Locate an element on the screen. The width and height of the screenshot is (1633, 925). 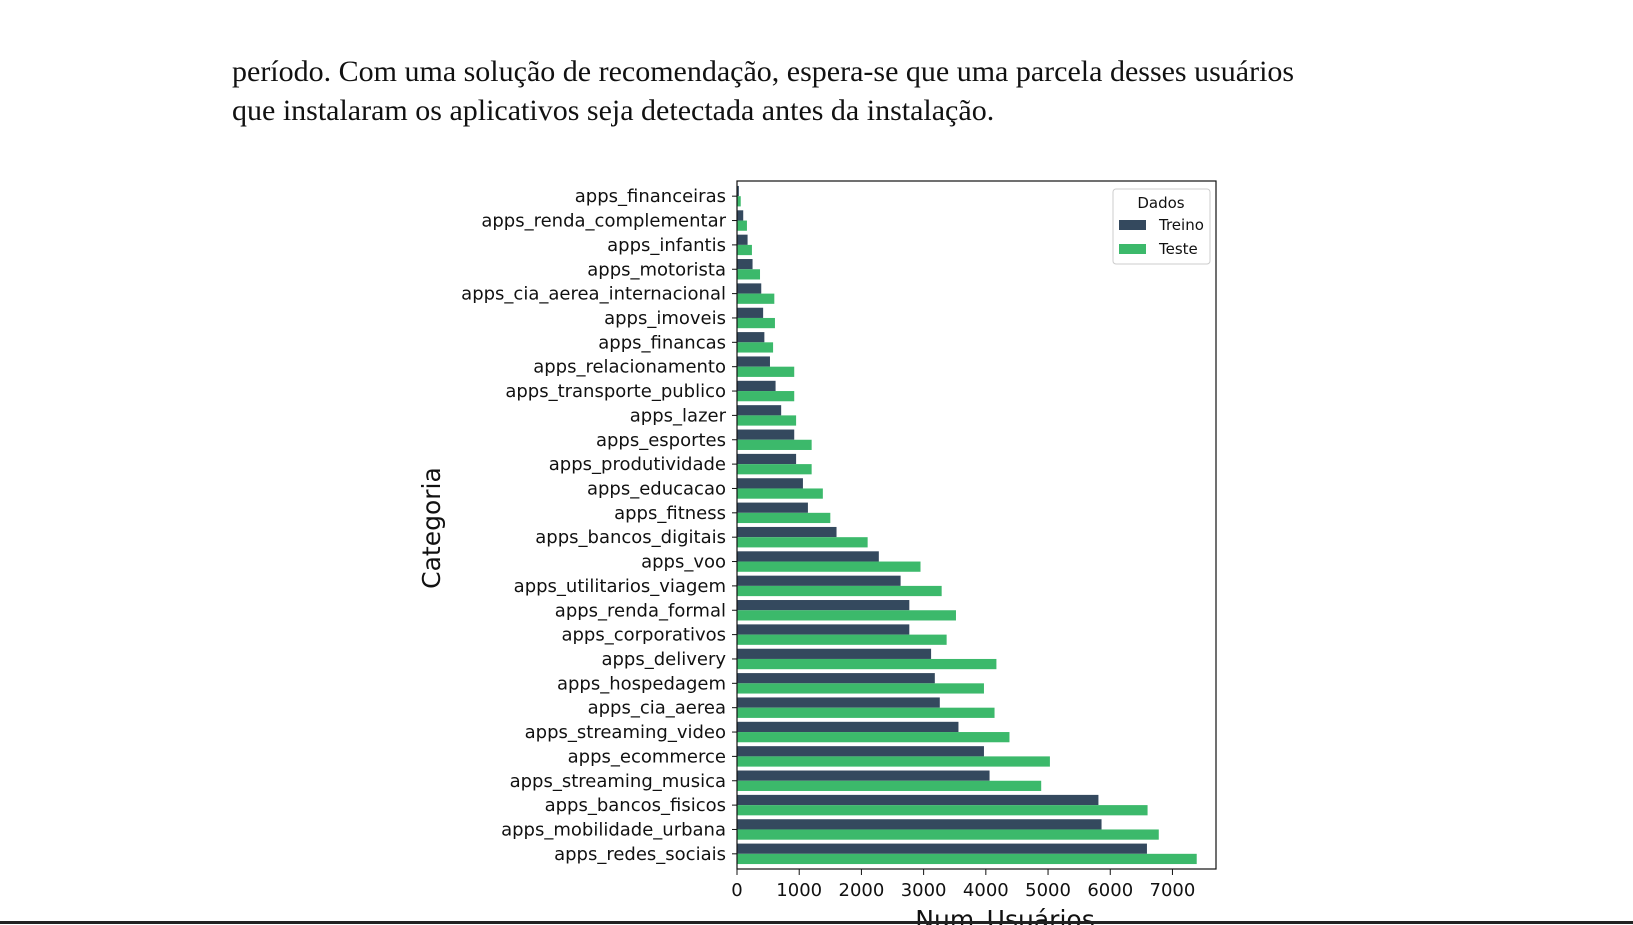
category-label: apps_redes_sociais is located at coordinates (640, 854).